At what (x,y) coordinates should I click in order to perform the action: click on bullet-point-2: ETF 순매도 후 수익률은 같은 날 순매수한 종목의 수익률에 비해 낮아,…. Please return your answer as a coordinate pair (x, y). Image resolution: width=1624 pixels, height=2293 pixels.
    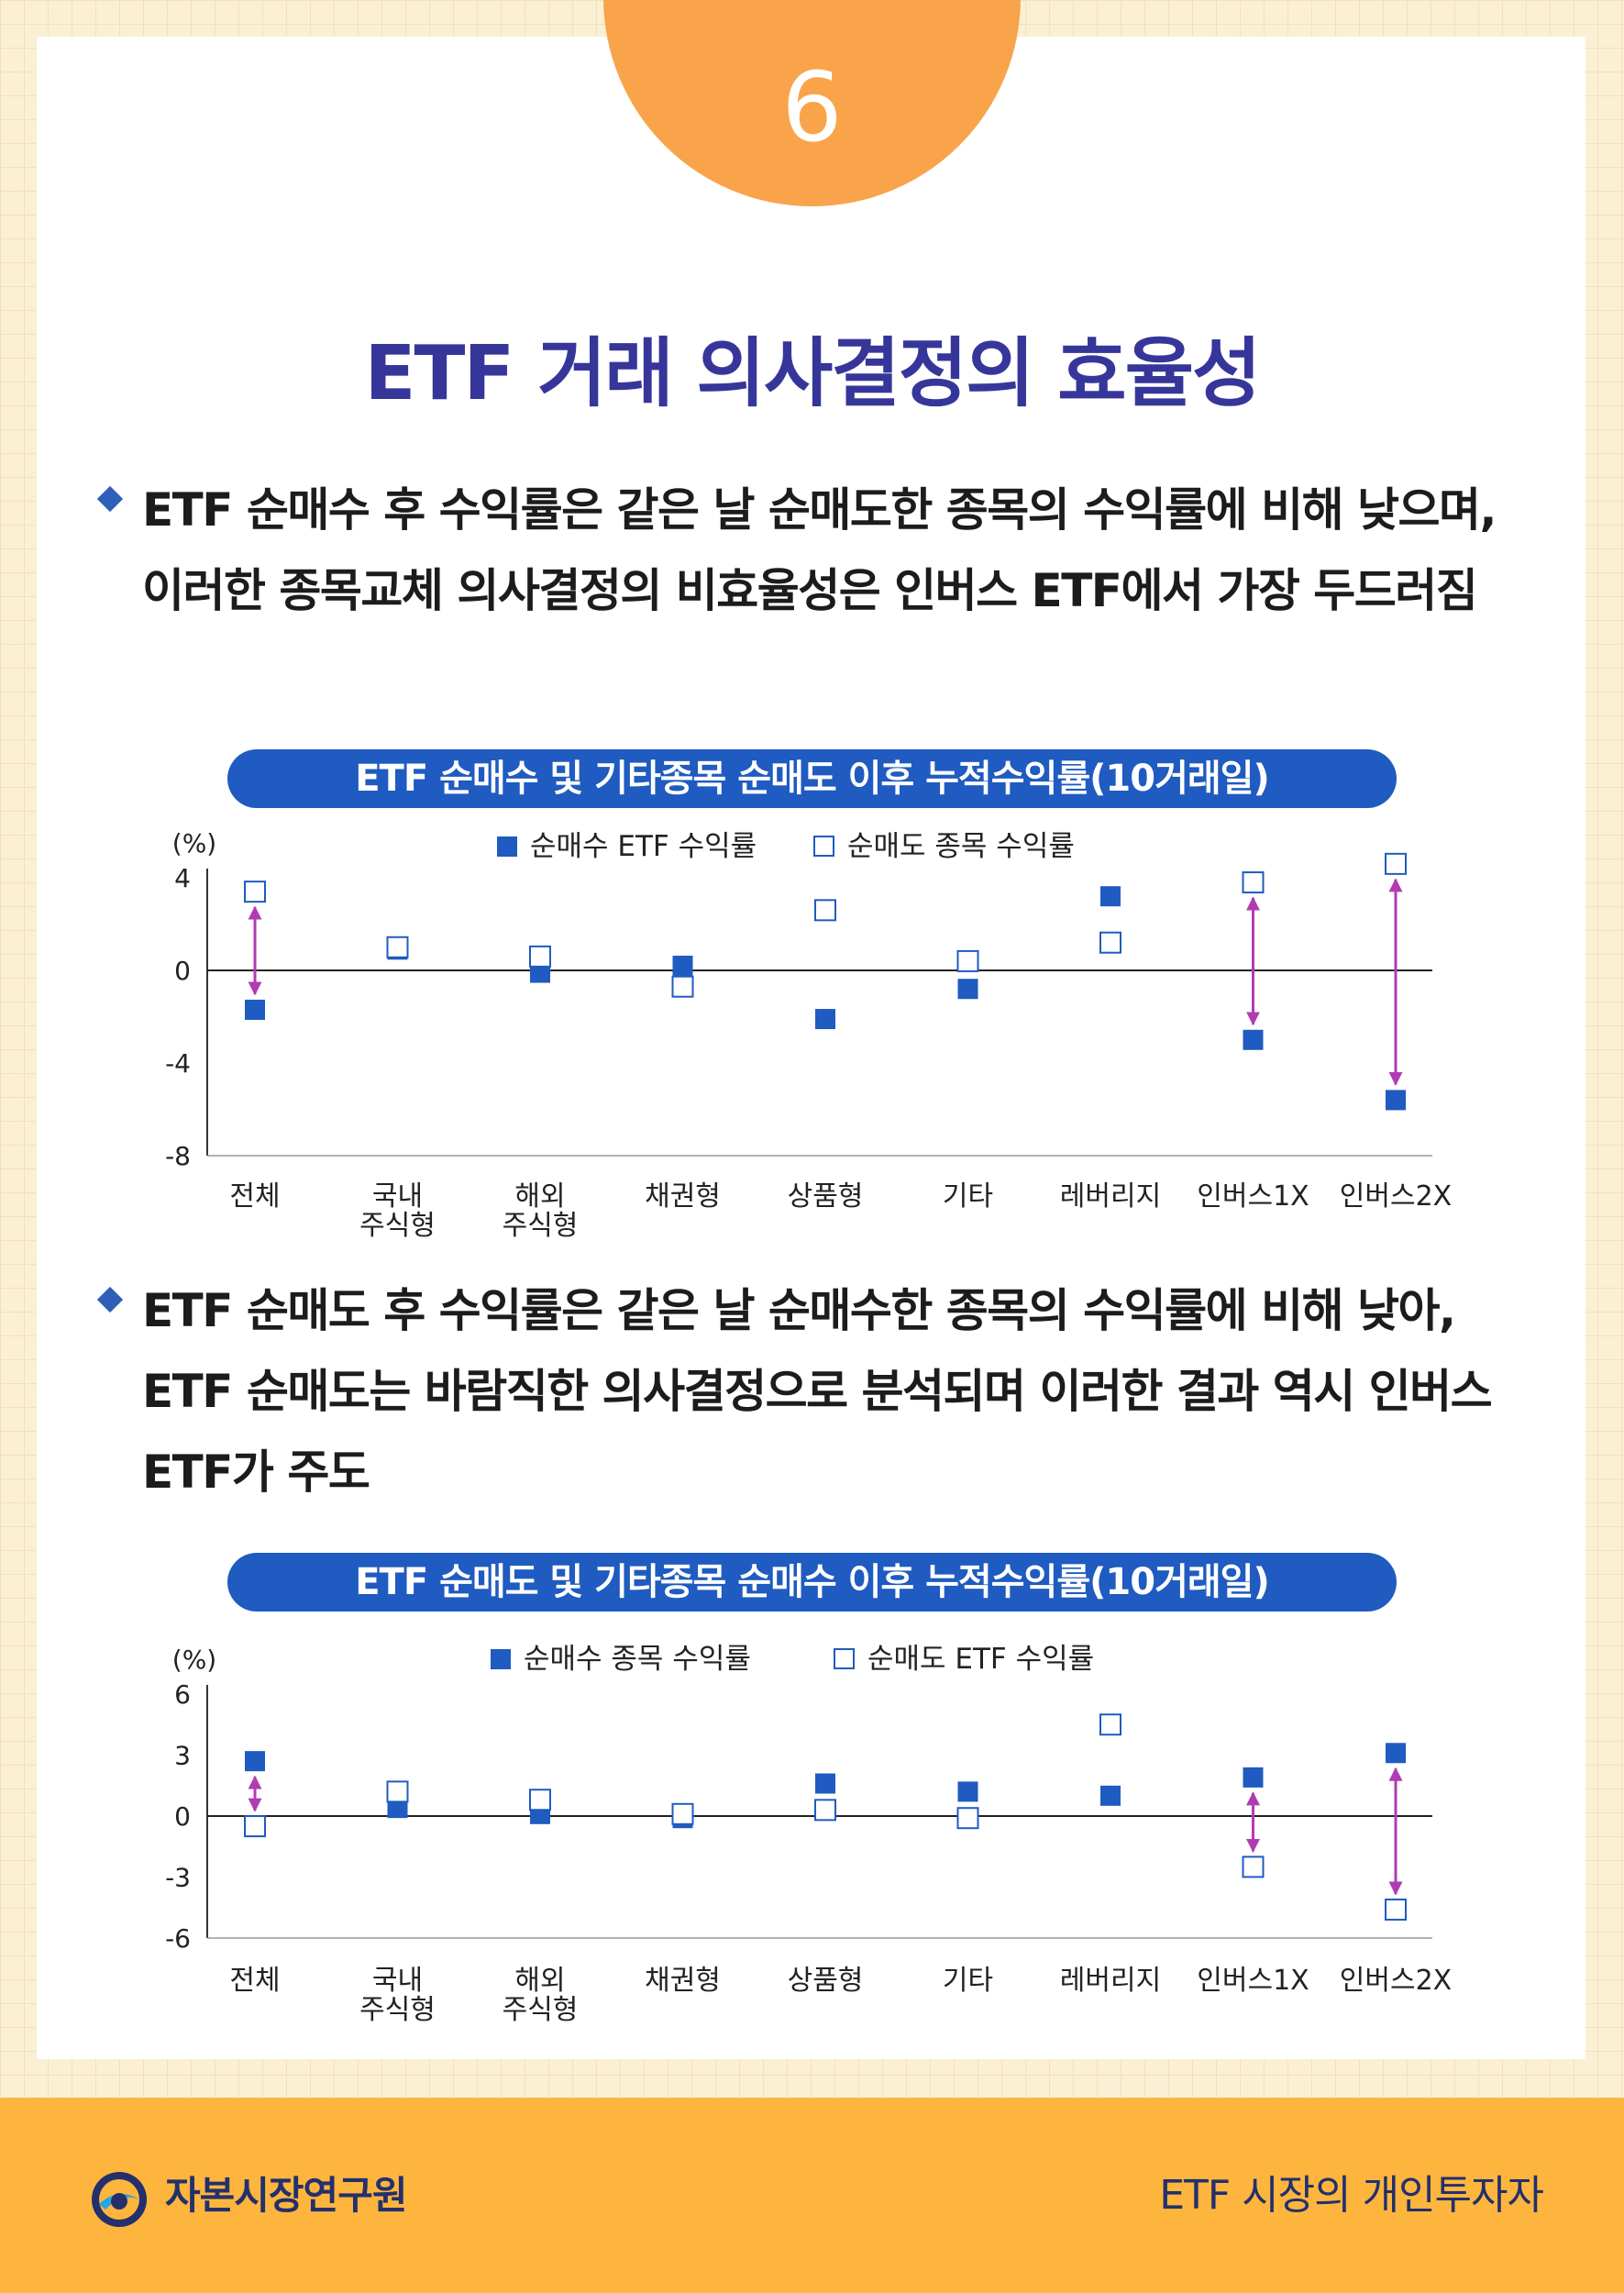
    Looking at the image, I should click on (807, 1391).